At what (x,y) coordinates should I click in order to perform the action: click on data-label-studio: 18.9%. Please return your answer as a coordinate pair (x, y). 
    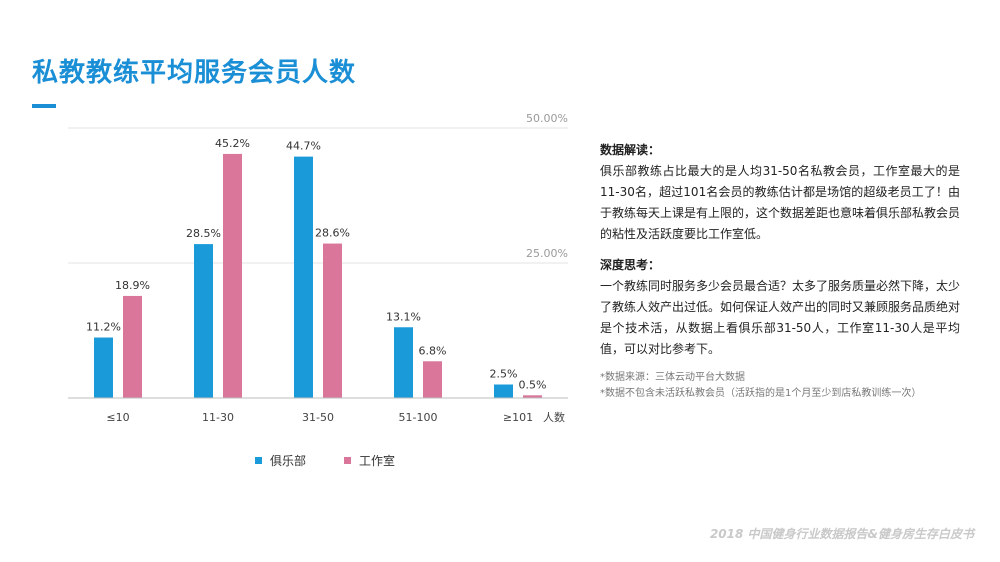
    Looking at the image, I should click on (132, 285).